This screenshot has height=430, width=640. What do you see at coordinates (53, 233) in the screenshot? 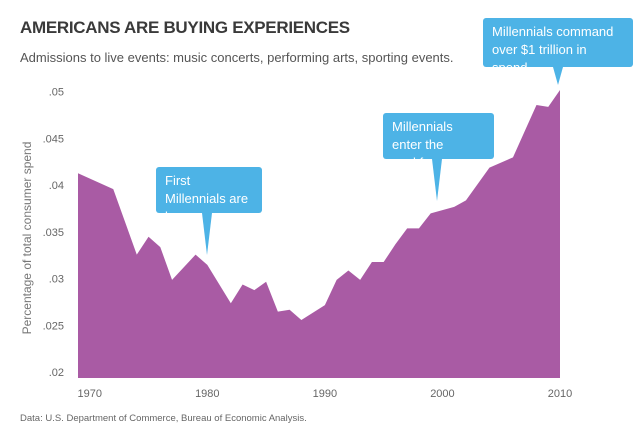
I see `y-tick-label: .035` at bounding box center [53, 233].